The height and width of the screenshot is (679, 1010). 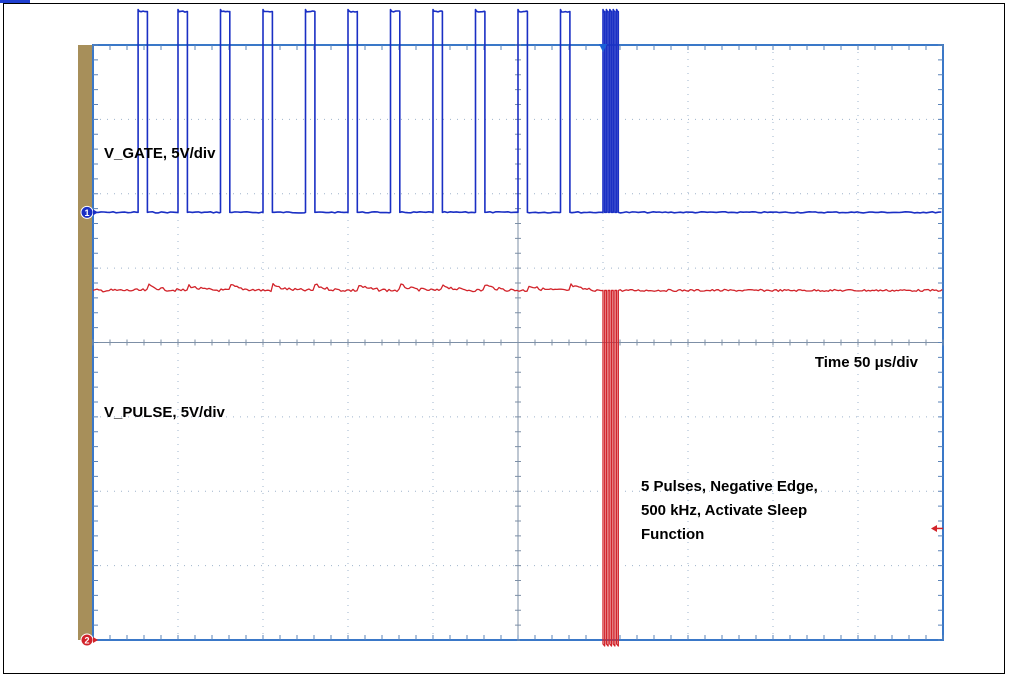 I want to click on left-bar, so click(x=85, y=342).